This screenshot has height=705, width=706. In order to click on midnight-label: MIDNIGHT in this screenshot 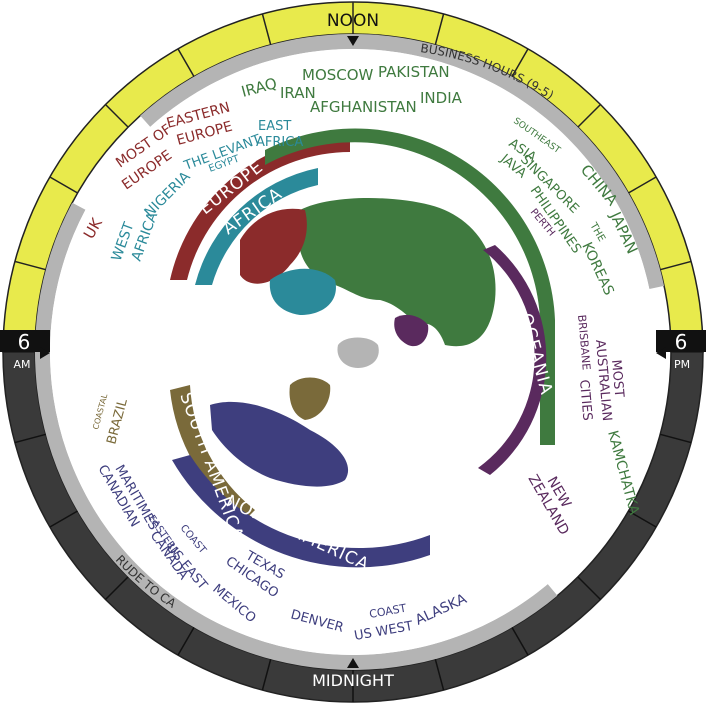, I will do `click(353, 680)`.